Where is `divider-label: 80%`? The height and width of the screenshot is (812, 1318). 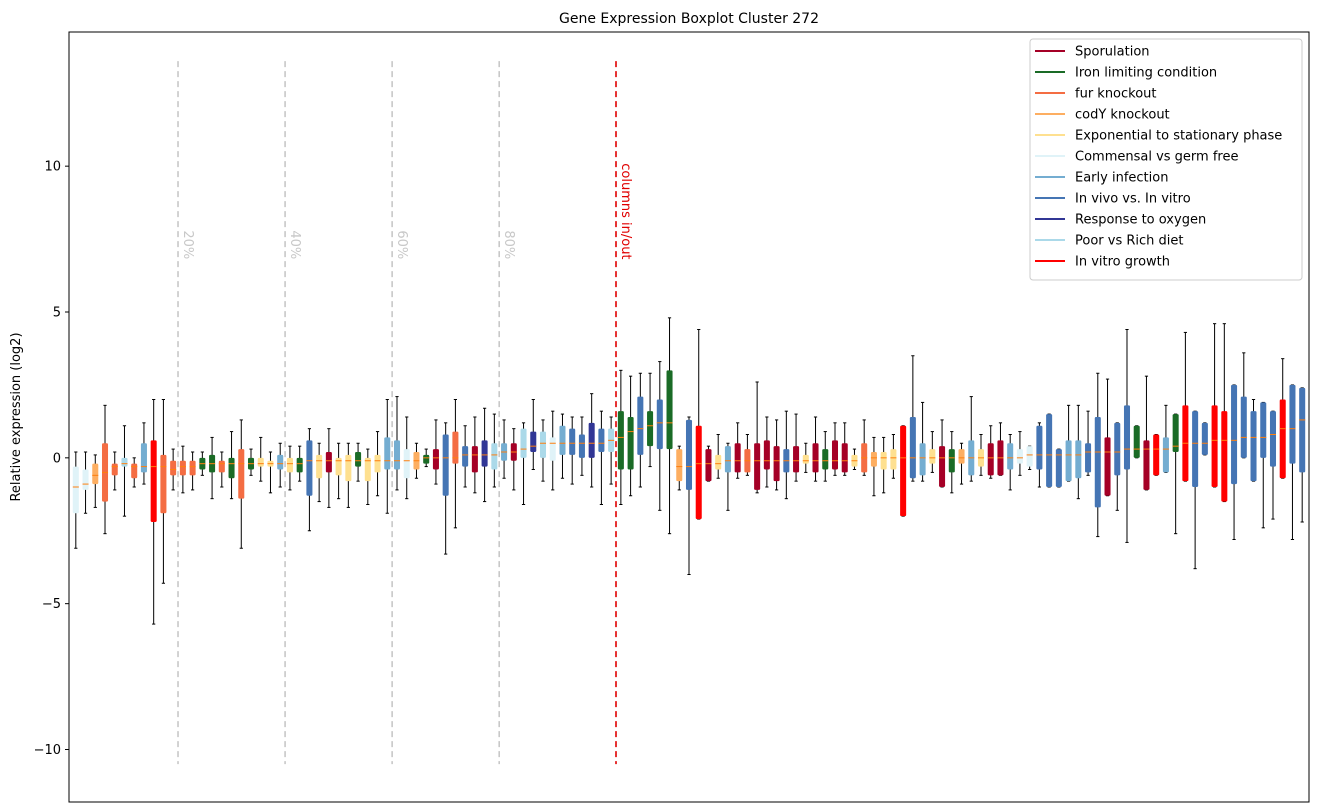
divider-label: 80% is located at coordinates (508, 244).